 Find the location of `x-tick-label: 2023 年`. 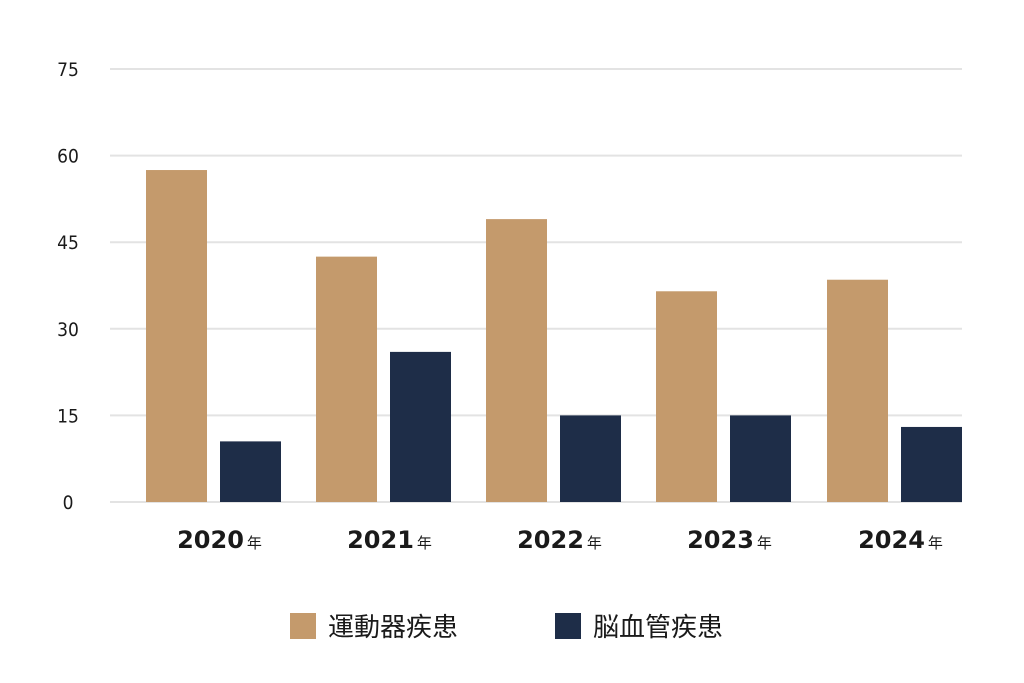

x-tick-label: 2023 年 is located at coordinates (729, 540).